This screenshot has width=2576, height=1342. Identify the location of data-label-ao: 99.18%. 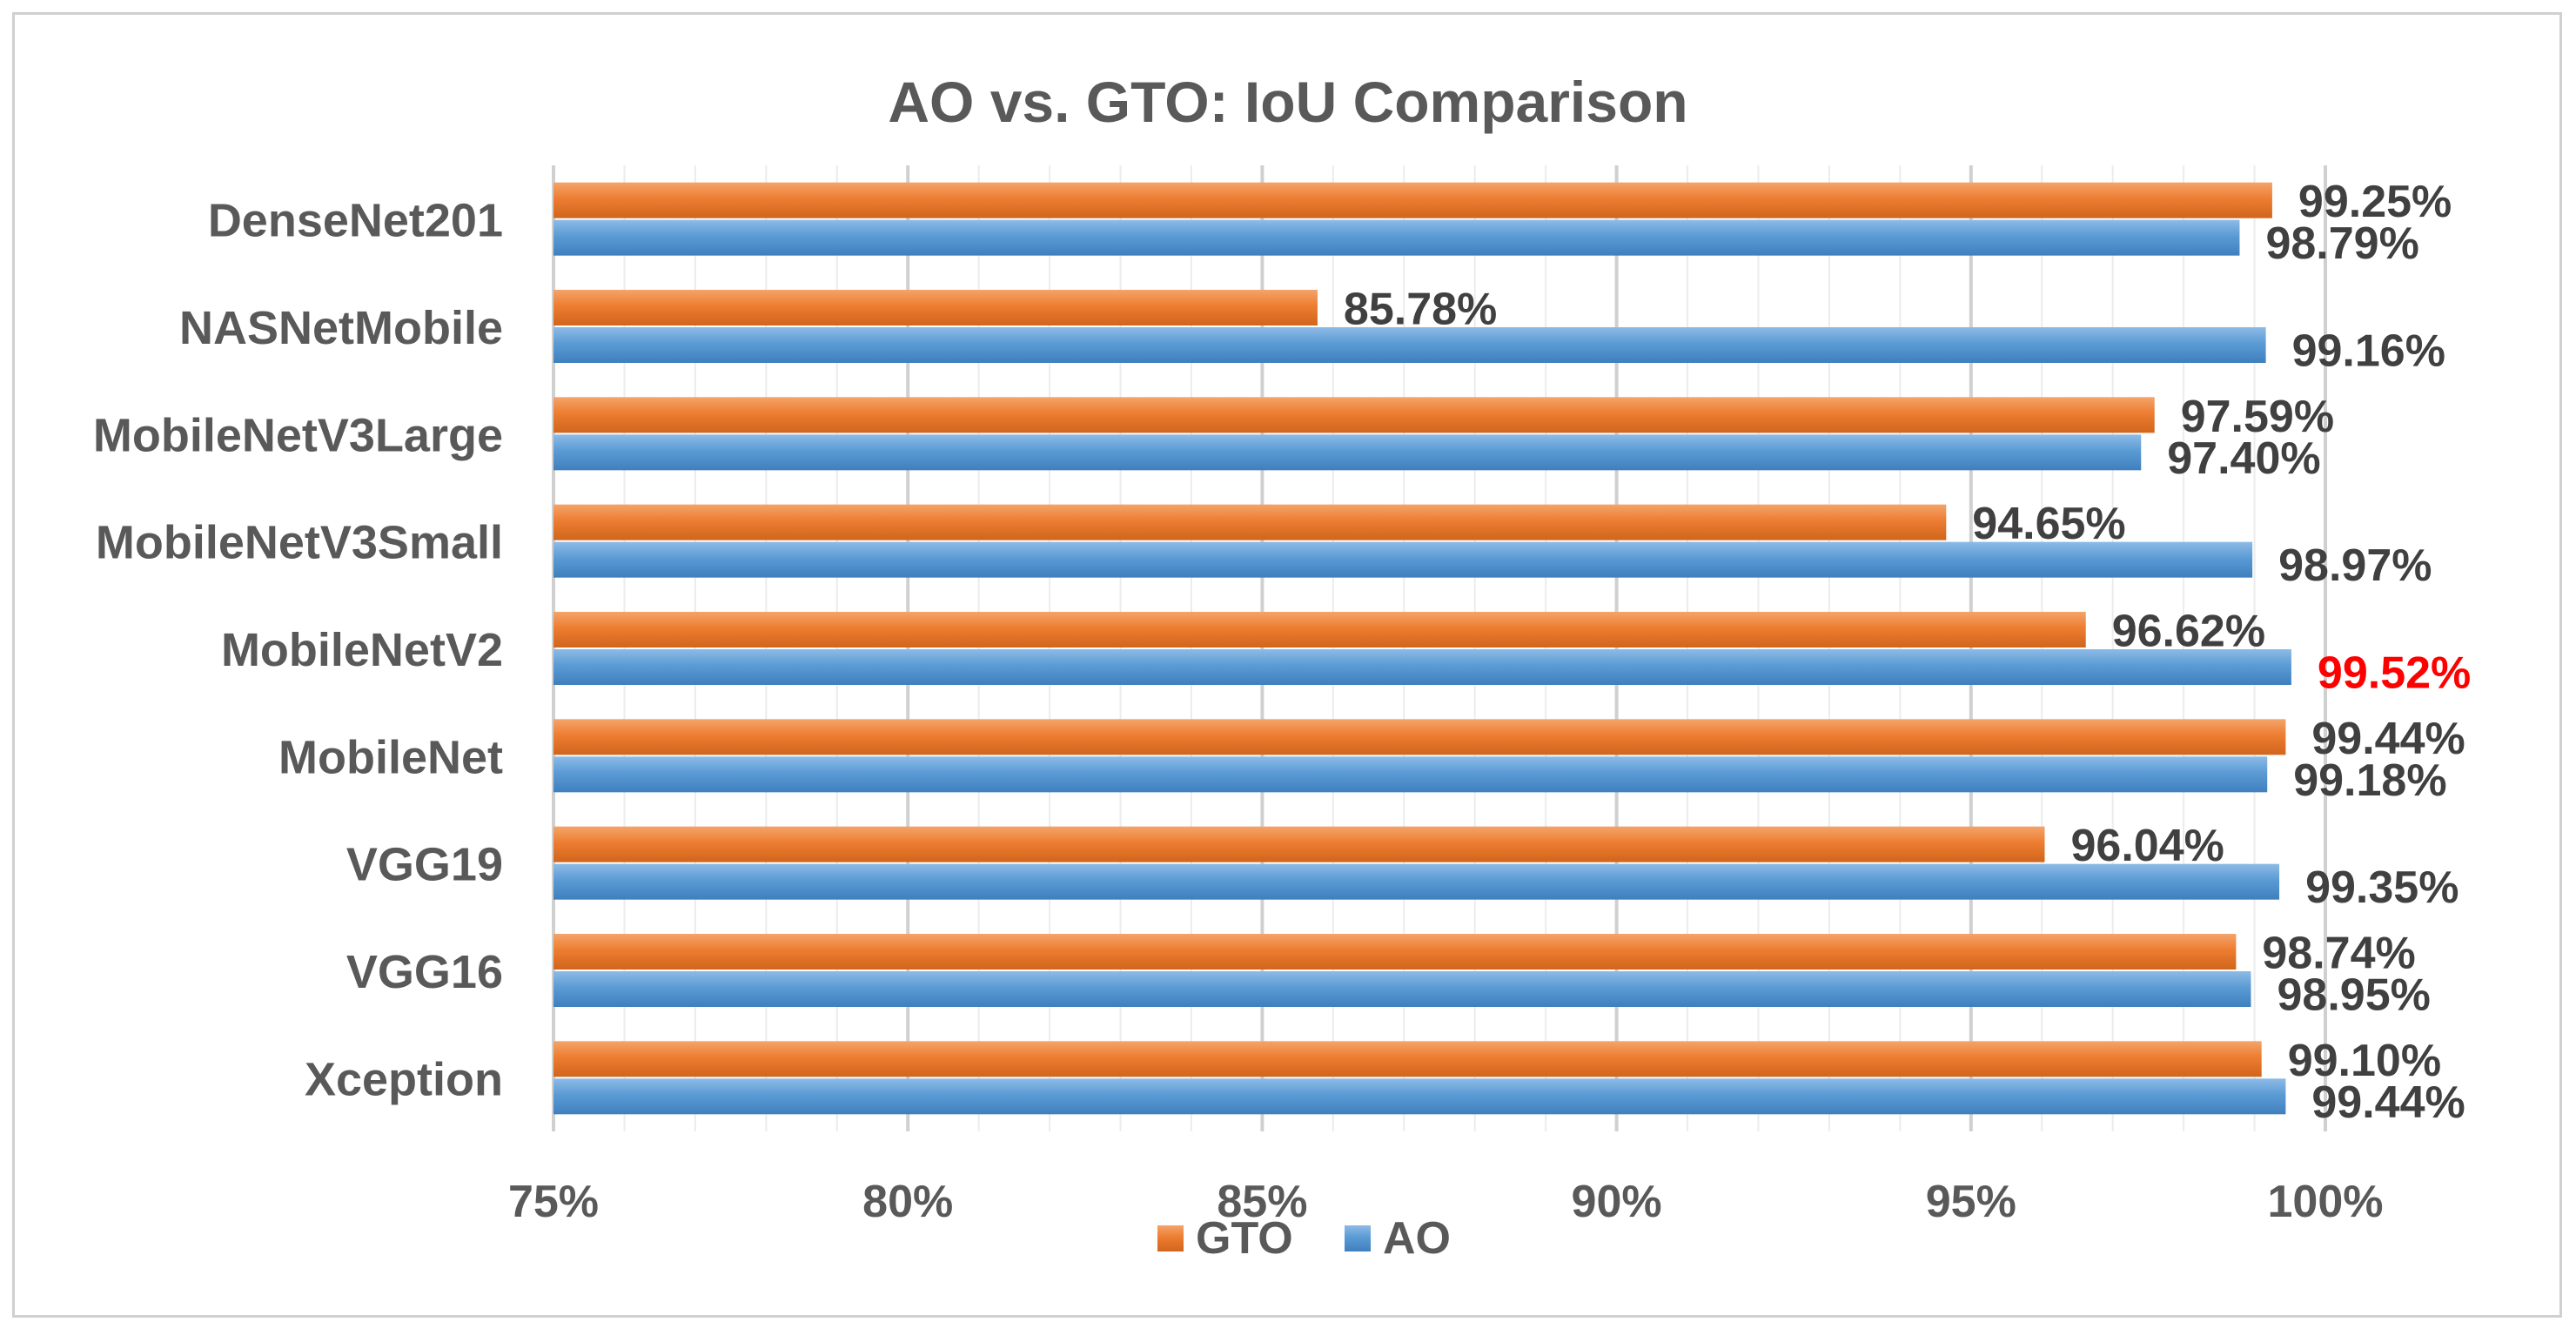
(2369, 780).